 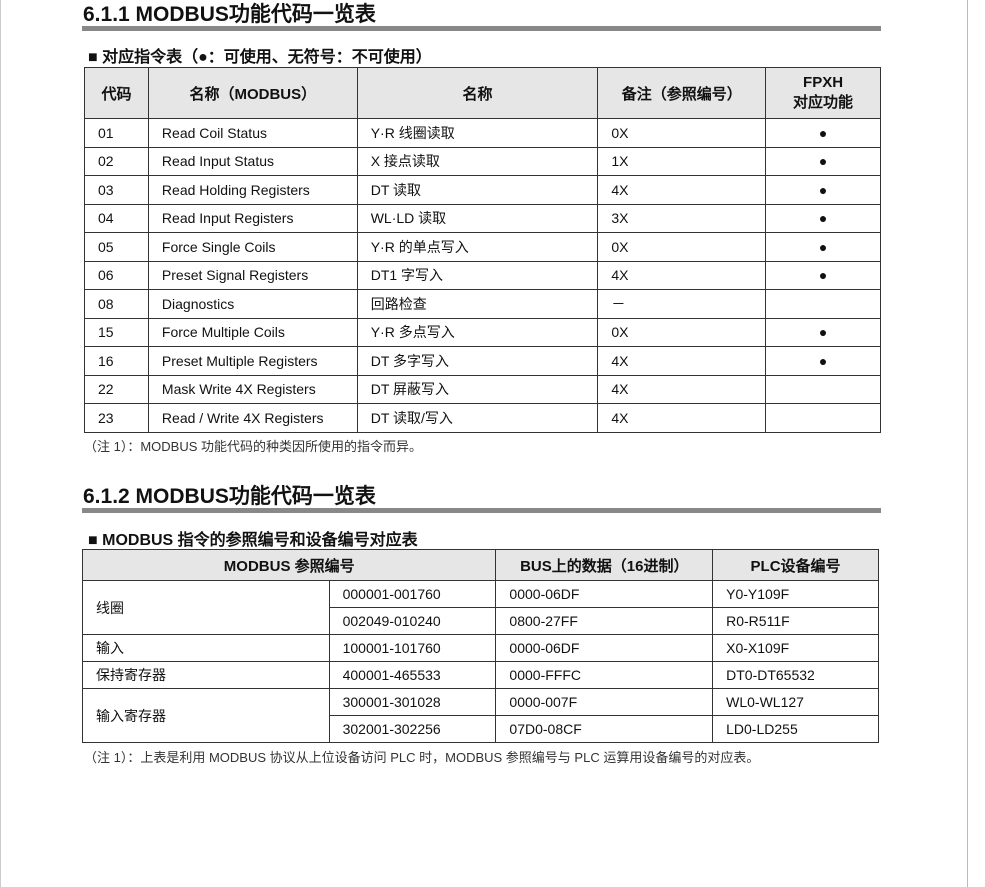 I want to click on table-cell: DT1 字写入, so click(x=477, y=275).